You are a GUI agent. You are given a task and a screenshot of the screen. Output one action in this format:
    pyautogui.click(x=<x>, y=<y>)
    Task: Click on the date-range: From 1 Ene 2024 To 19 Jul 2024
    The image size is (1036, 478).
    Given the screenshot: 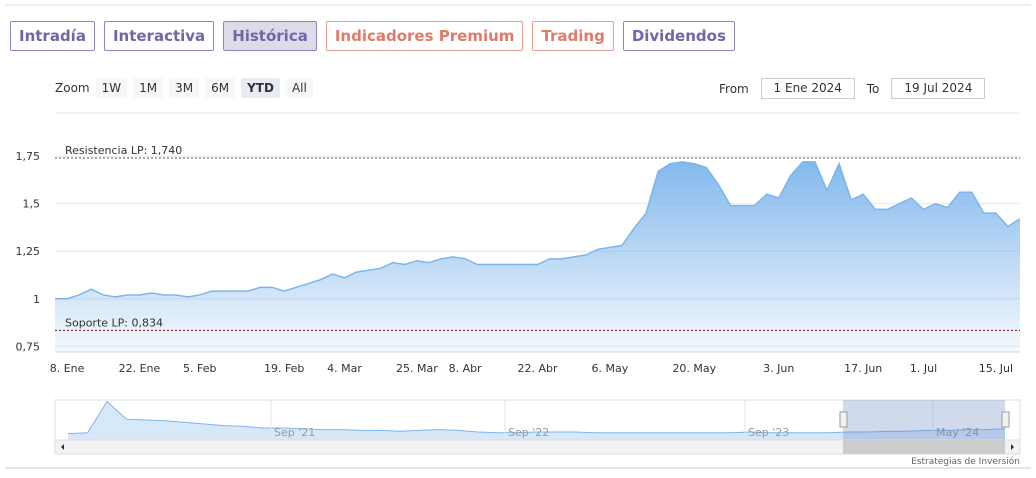 What is the action you would take?
    pyautogui.click(x=858, y=88)
    